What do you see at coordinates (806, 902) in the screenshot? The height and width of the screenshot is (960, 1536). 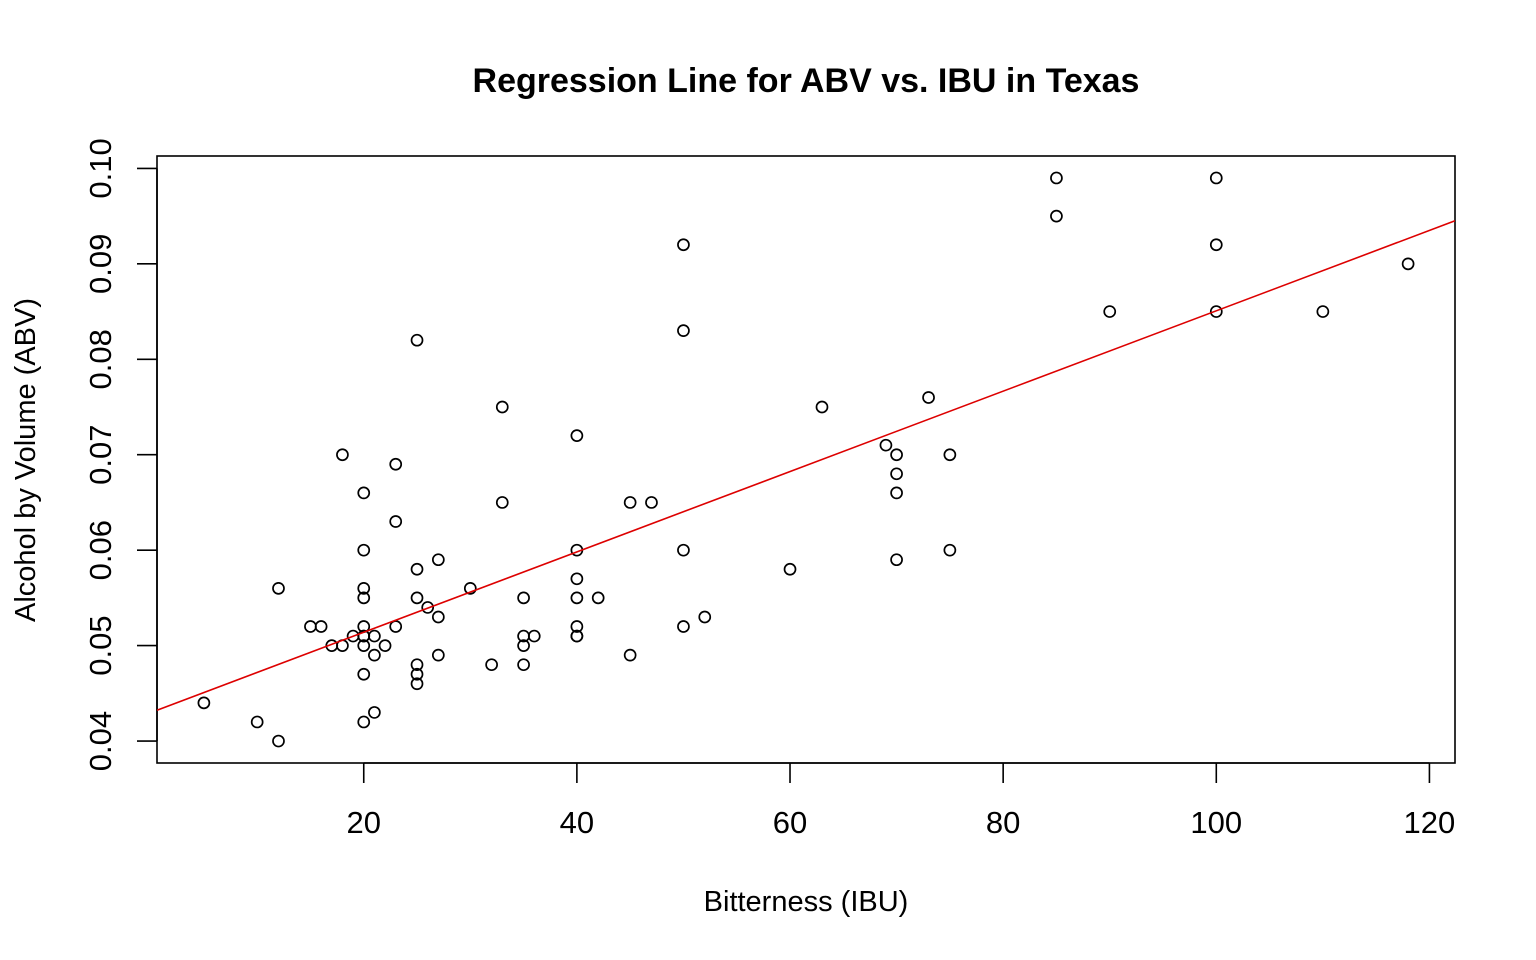 I see `x-axis-title: Bitterness (IBU)` at bounding box center [806, 902].